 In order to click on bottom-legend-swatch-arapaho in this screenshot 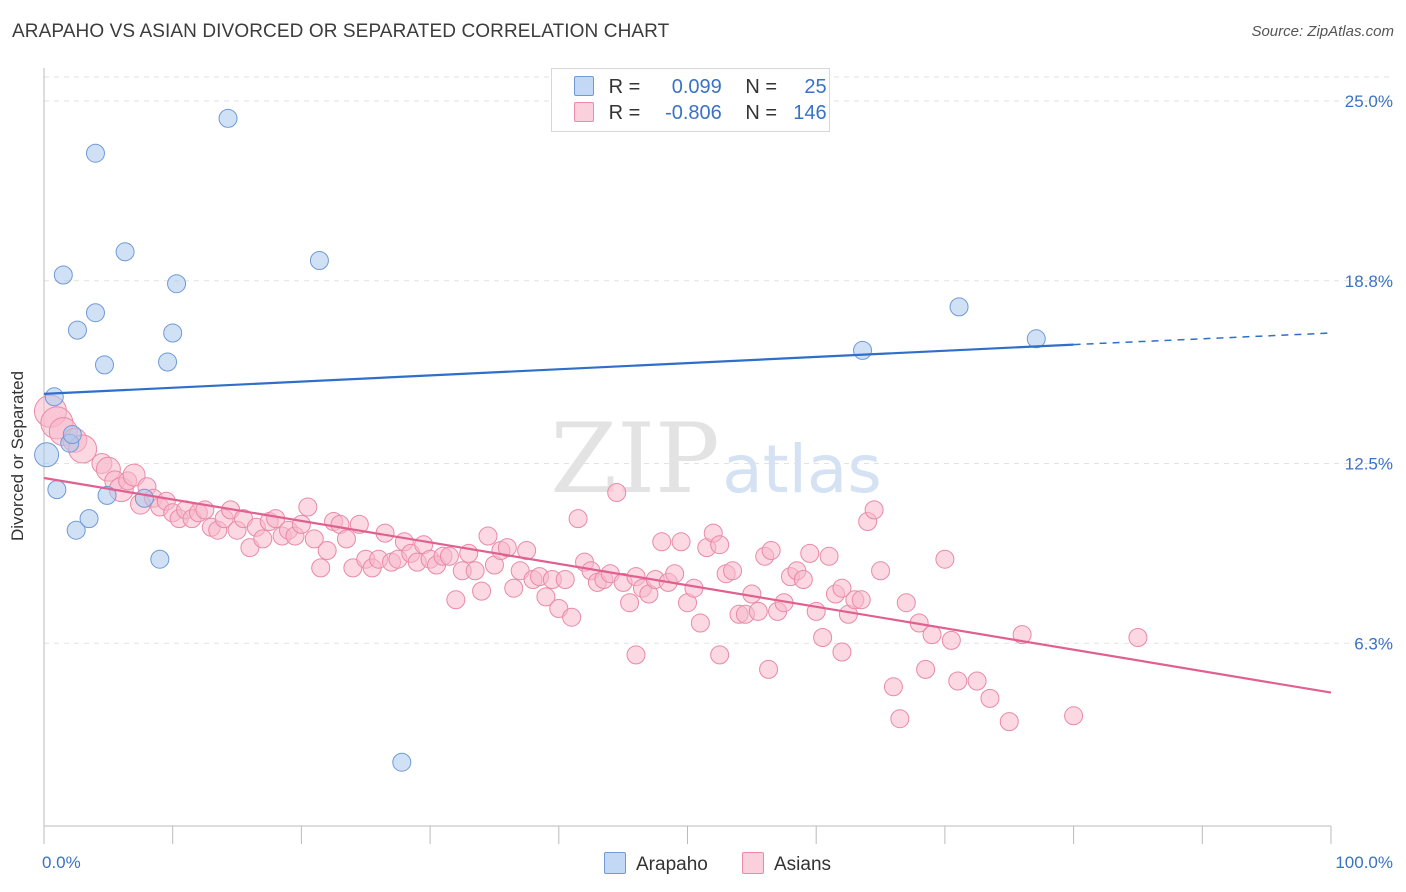, I will do `click(615, 863)`.